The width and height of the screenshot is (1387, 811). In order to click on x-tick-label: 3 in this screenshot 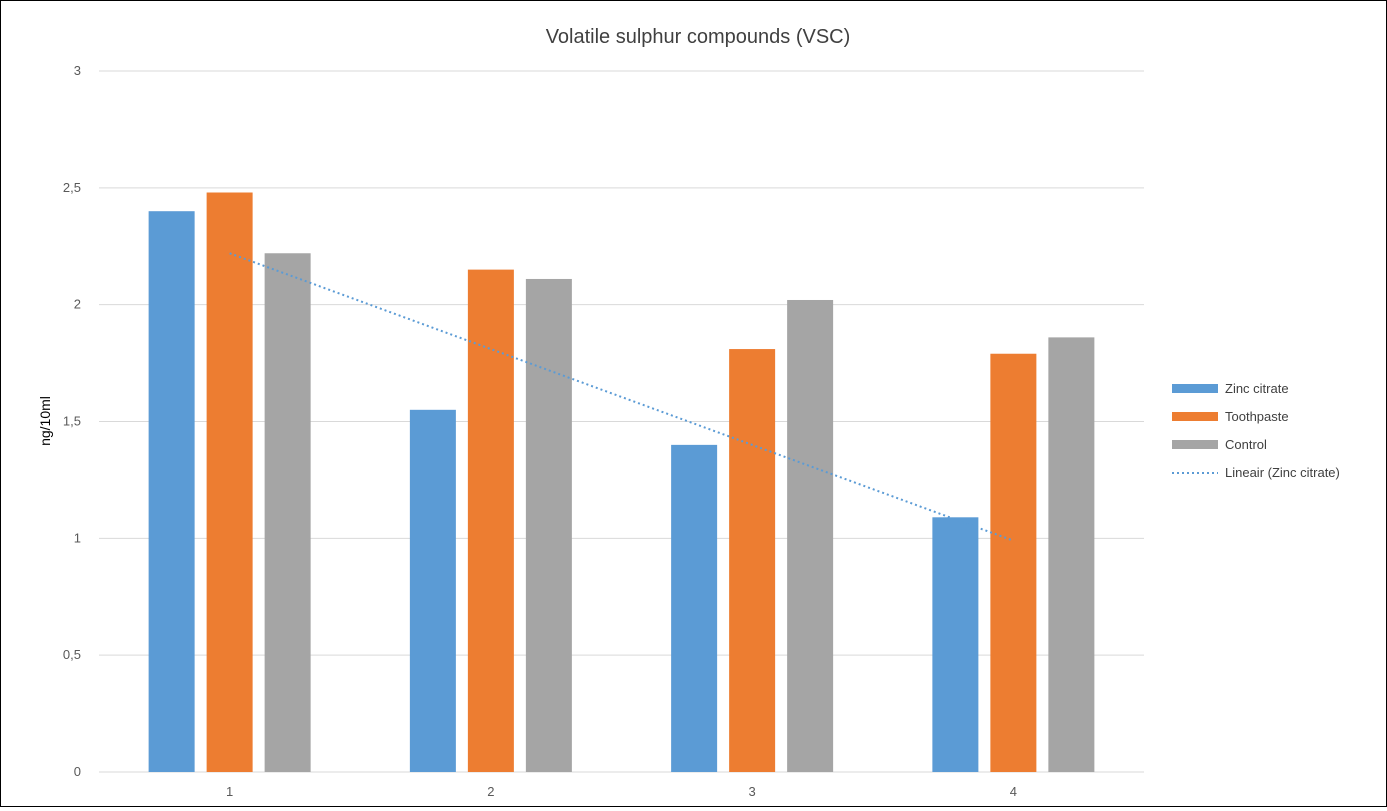, I will do `click(752, 791)`.